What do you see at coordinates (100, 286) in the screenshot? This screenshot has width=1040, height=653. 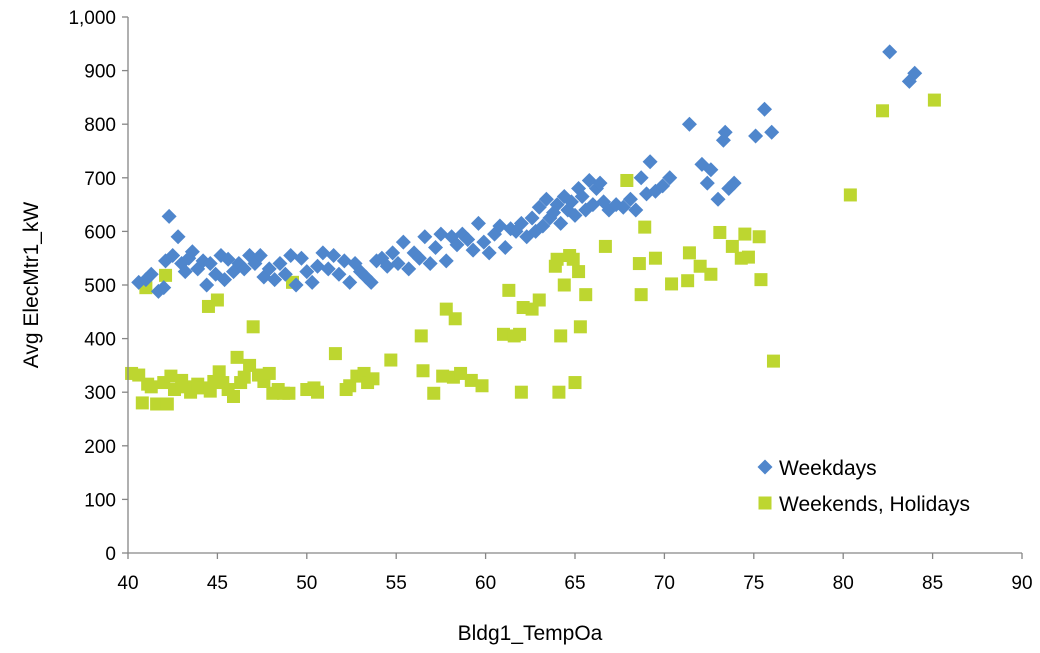 I see `y-tick-label: 500` at bounding box center [100, 286].